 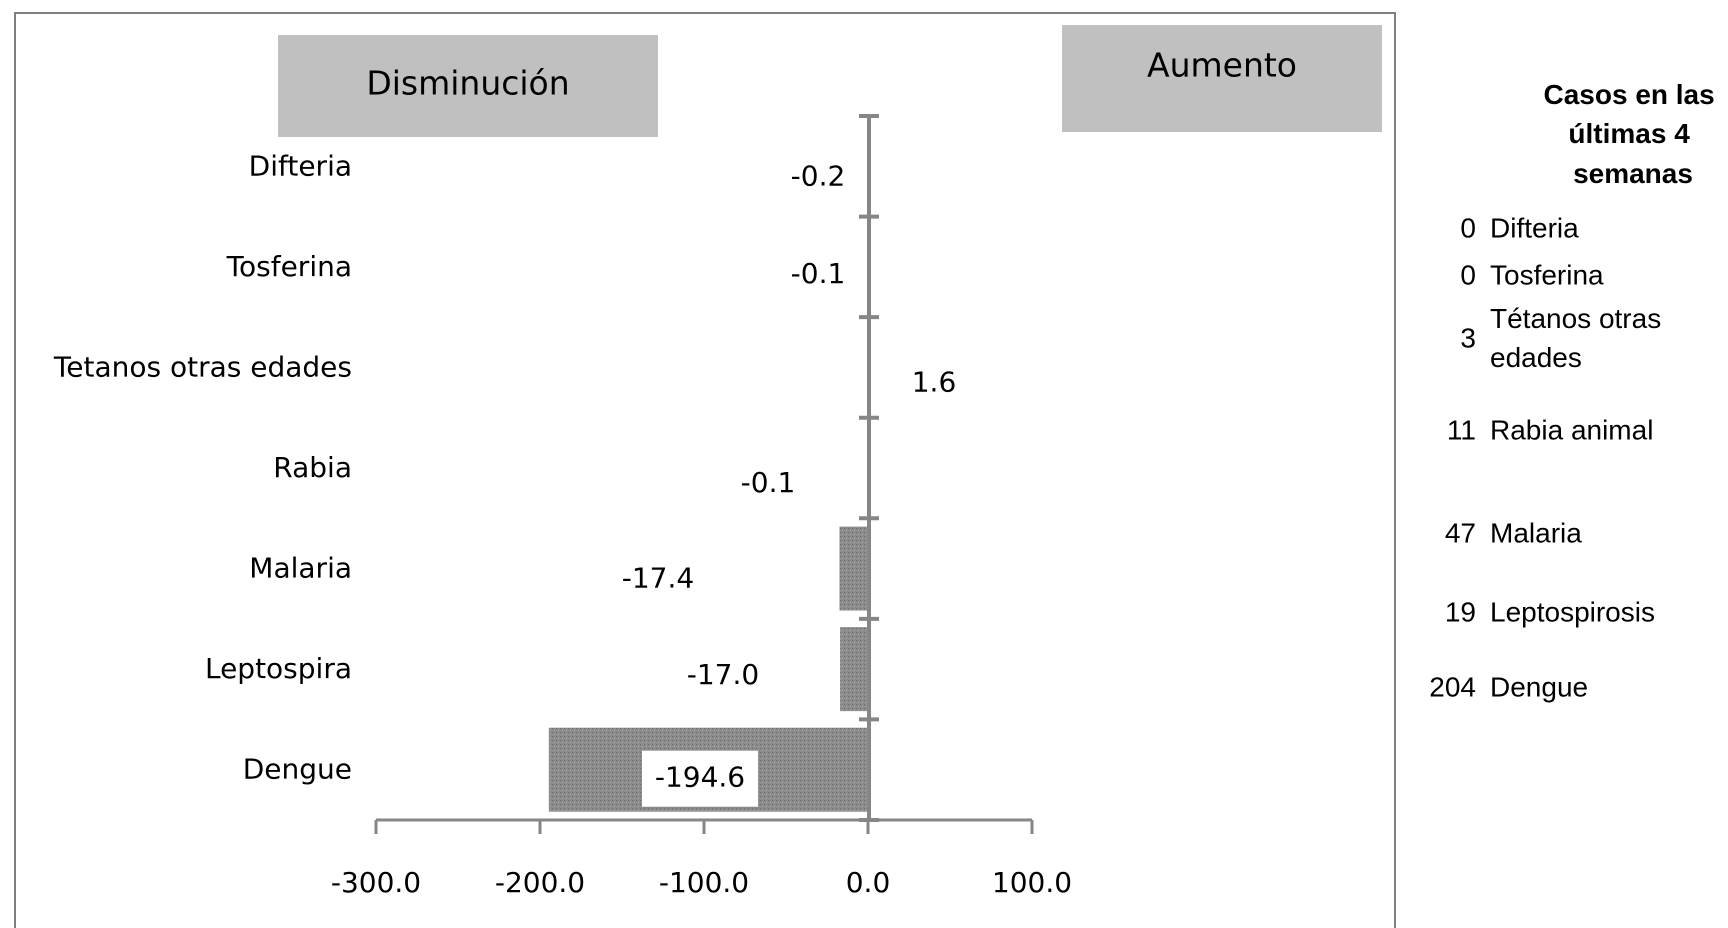 I want to click on category-label: Dengue, so click(x=297, y=769).